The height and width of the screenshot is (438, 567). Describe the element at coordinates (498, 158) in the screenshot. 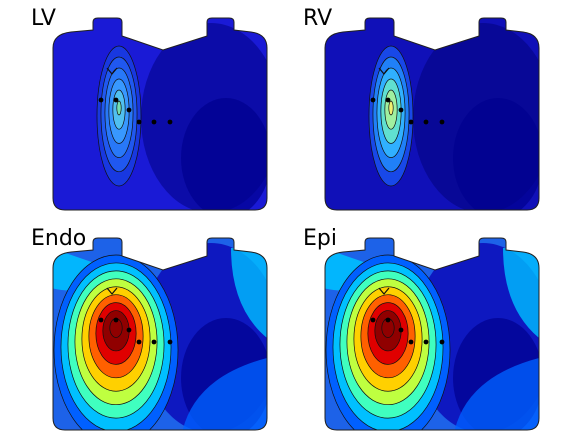

I see `rv-negative-core` at that location.